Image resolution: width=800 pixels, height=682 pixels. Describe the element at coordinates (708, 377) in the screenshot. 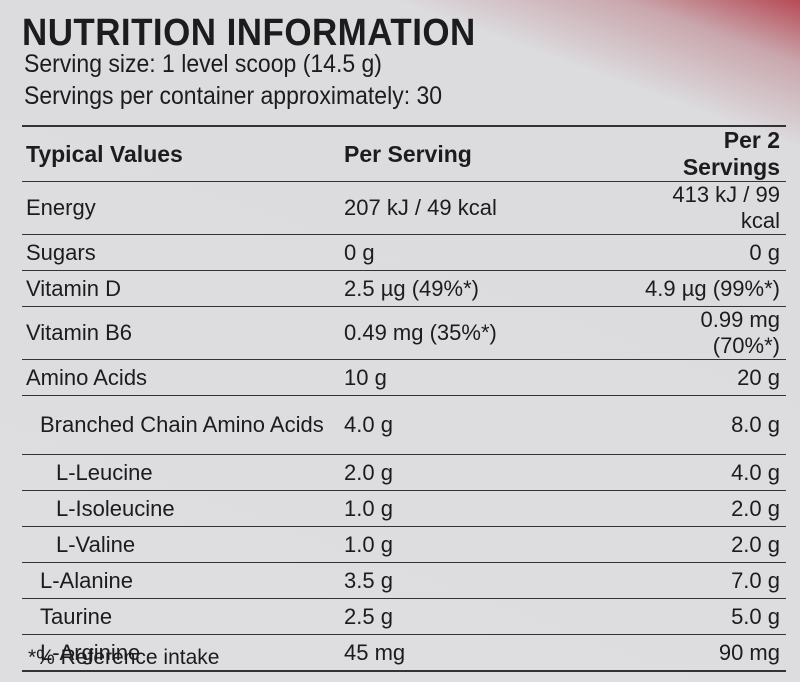

I see `nutrient-value: 20 g` at that location.